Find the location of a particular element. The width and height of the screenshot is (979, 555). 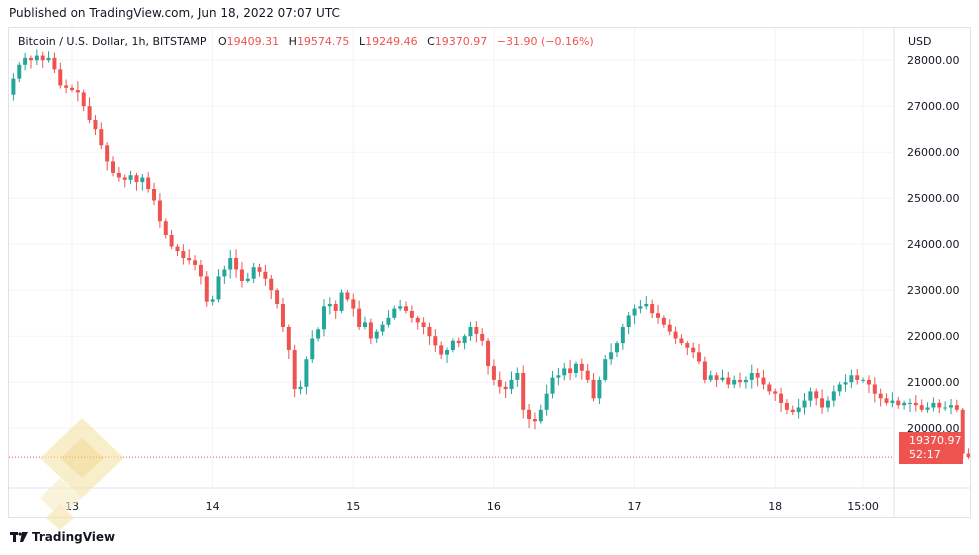

high-value: 19574.75 is located at coordinates (323, 41).